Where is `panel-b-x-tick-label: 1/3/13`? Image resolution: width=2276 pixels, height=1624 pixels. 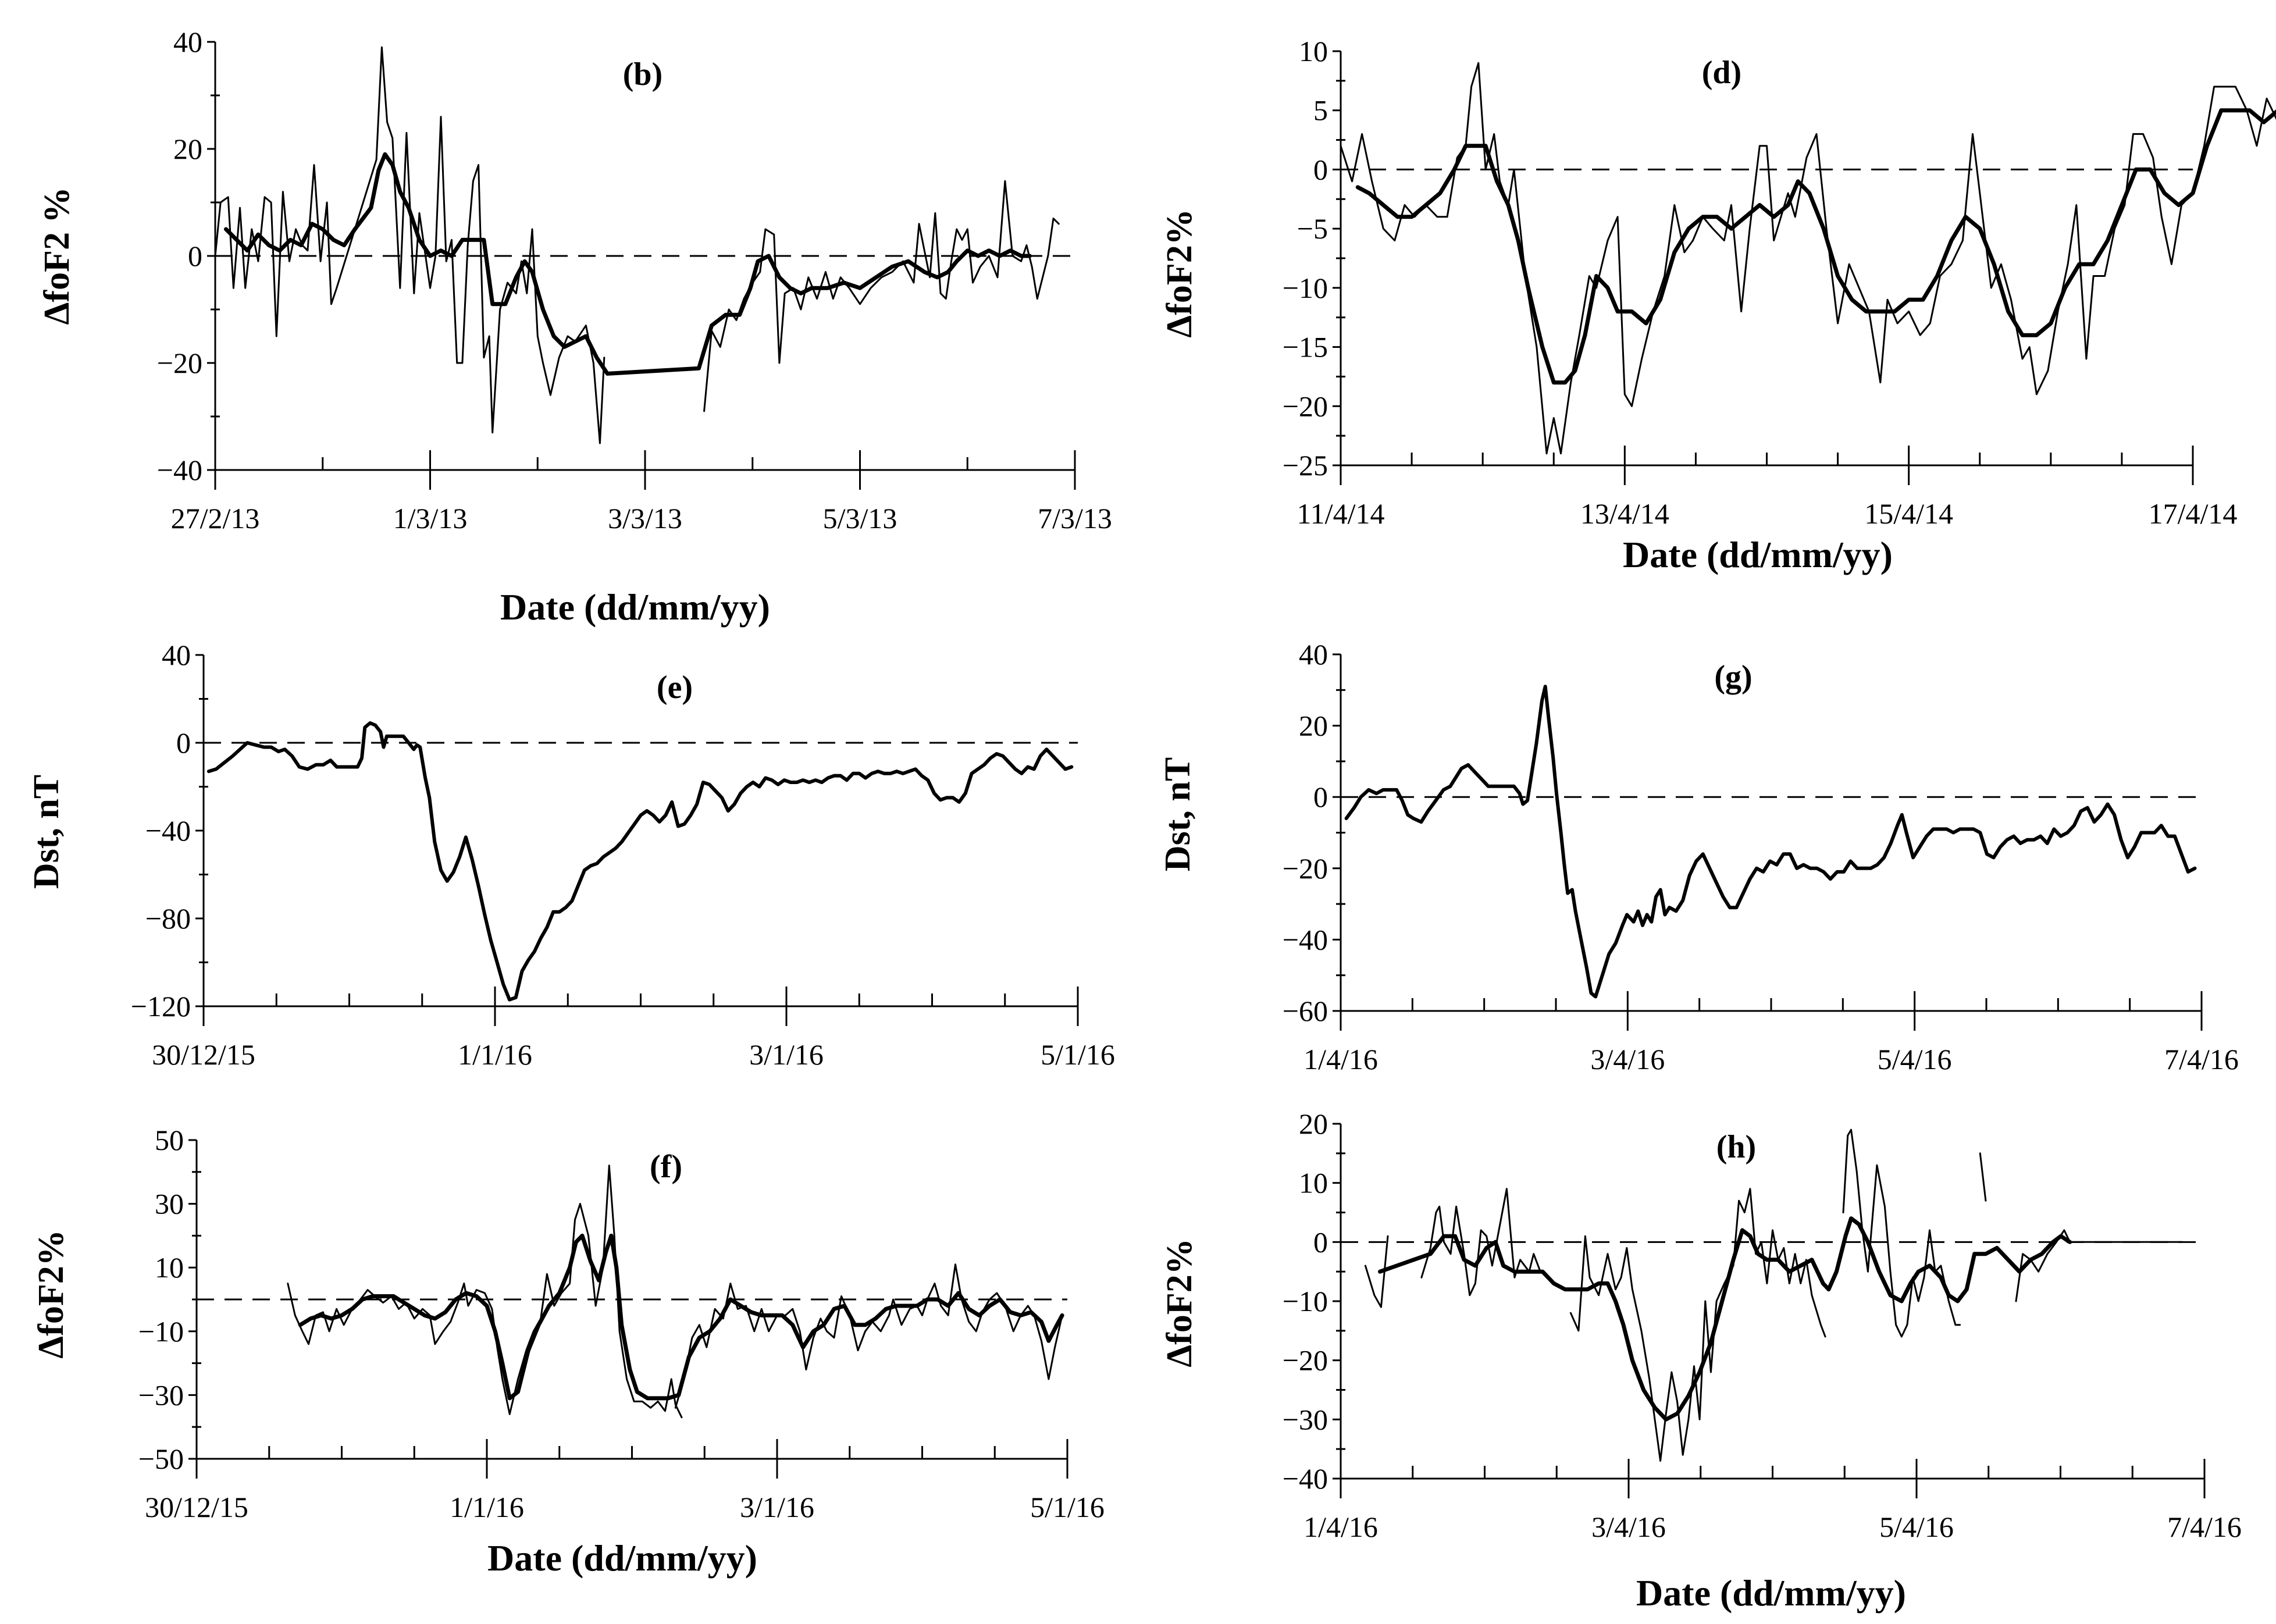
panel-b-x-tick-label: 1/3/13 is located at coordinates (431, 518).